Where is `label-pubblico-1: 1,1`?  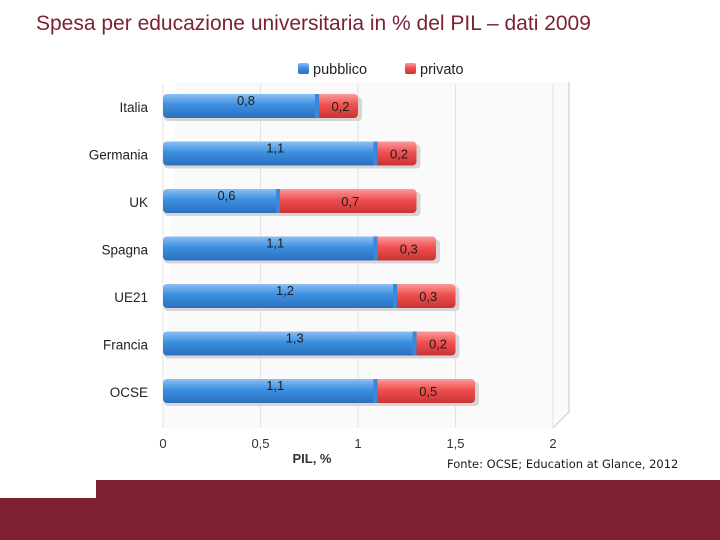 label-pubblico-1: 1,1 is located at coordinates (275, 148).